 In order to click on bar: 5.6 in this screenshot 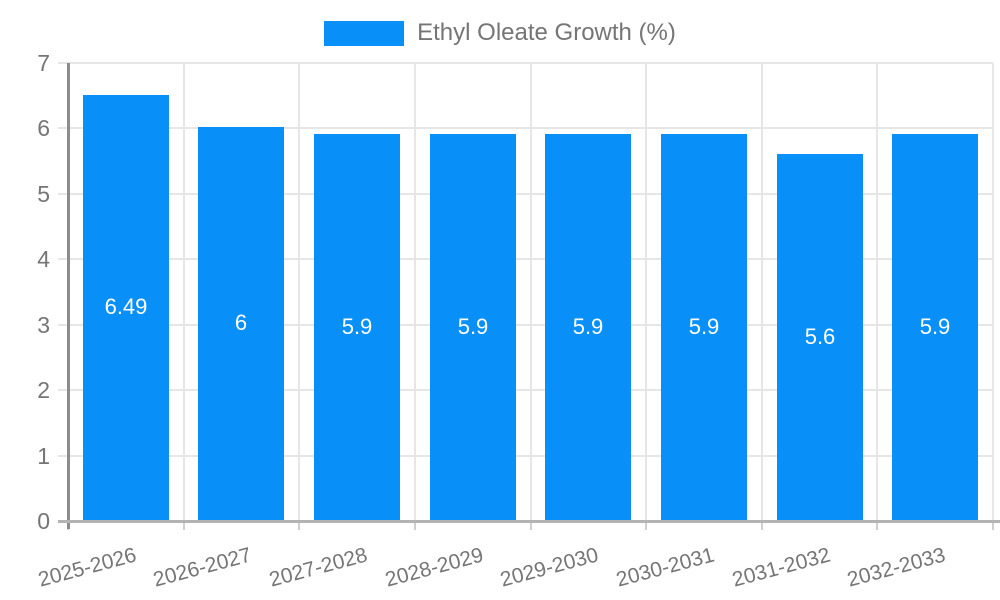, I will do `click(820, 337)`.